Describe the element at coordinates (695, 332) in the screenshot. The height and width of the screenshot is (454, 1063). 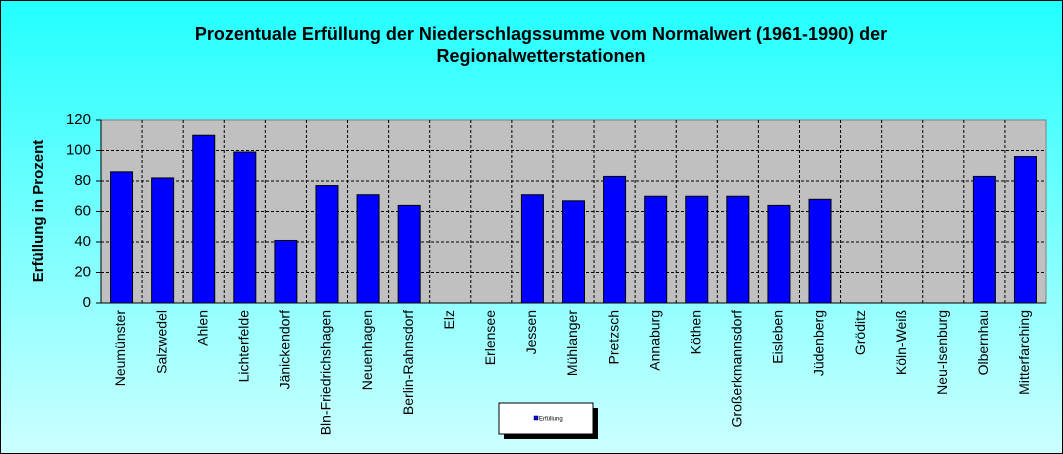
I see `x-tick-label: Köthen` at that location.